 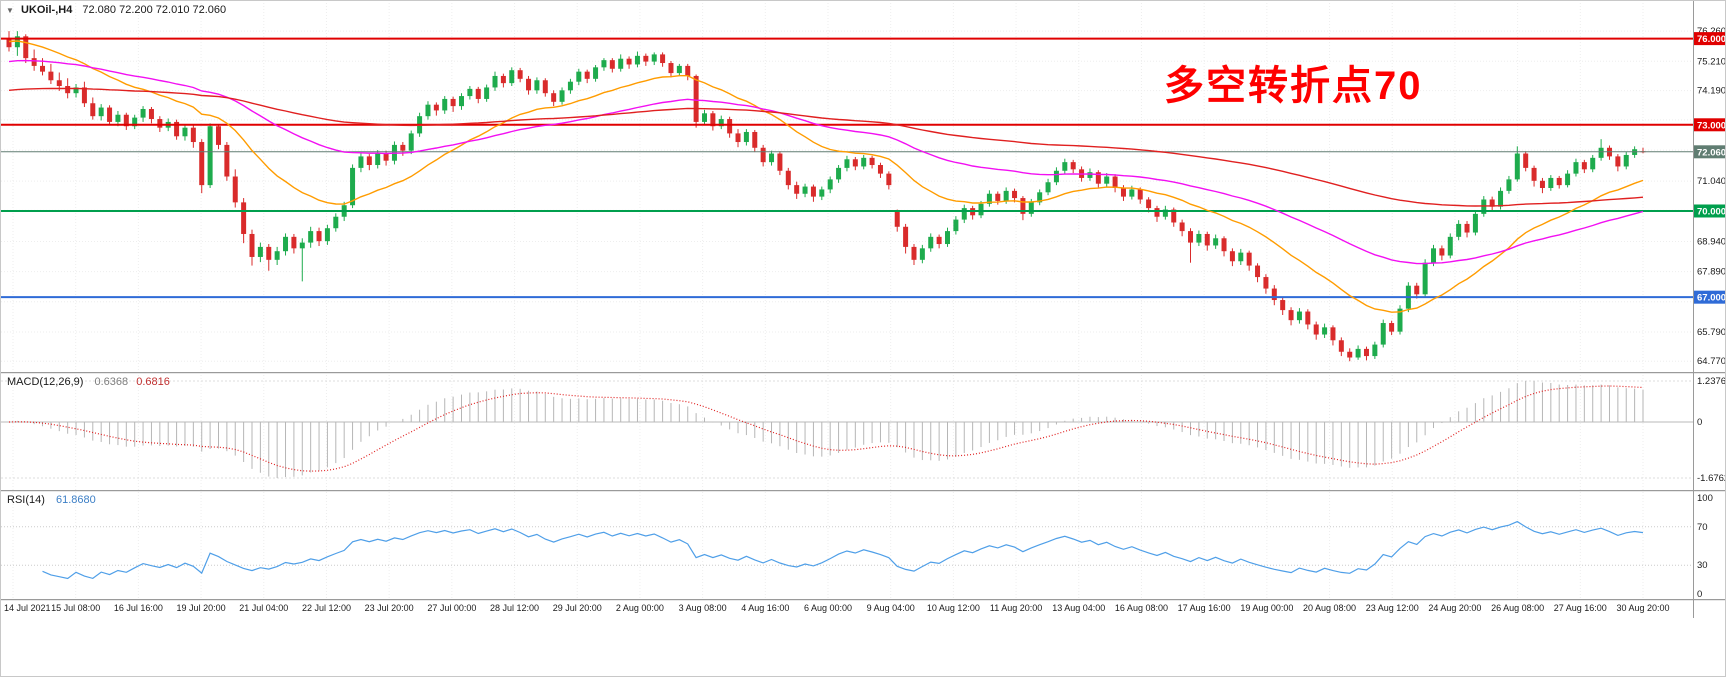 I want to click on macd-scale-min: -1.6762, so click(x=1711, y=478).